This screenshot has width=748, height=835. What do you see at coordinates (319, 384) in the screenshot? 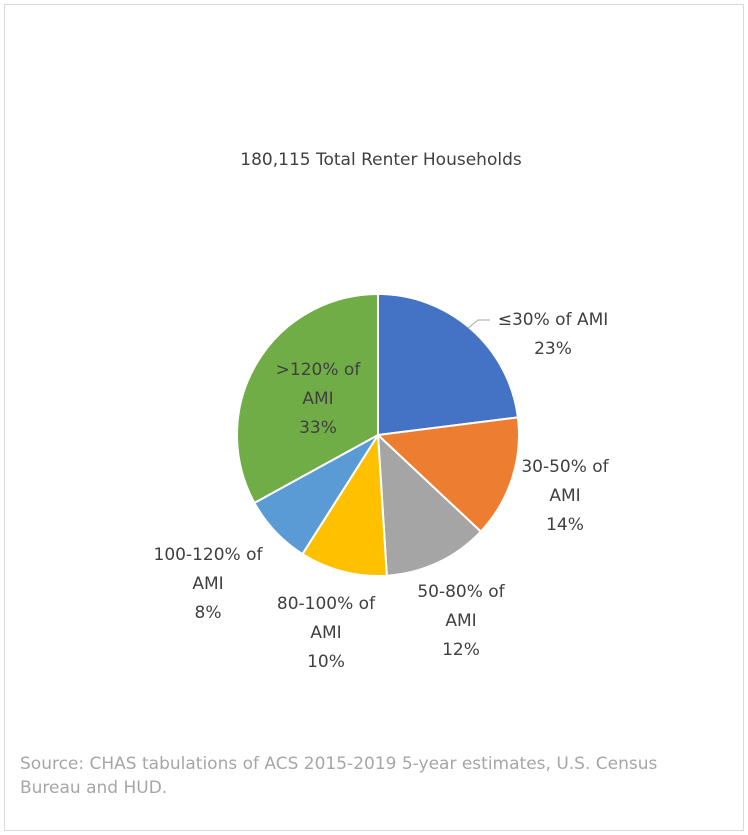
I see `slice-label: >120% of AMI` at bounding box center [319, 384].